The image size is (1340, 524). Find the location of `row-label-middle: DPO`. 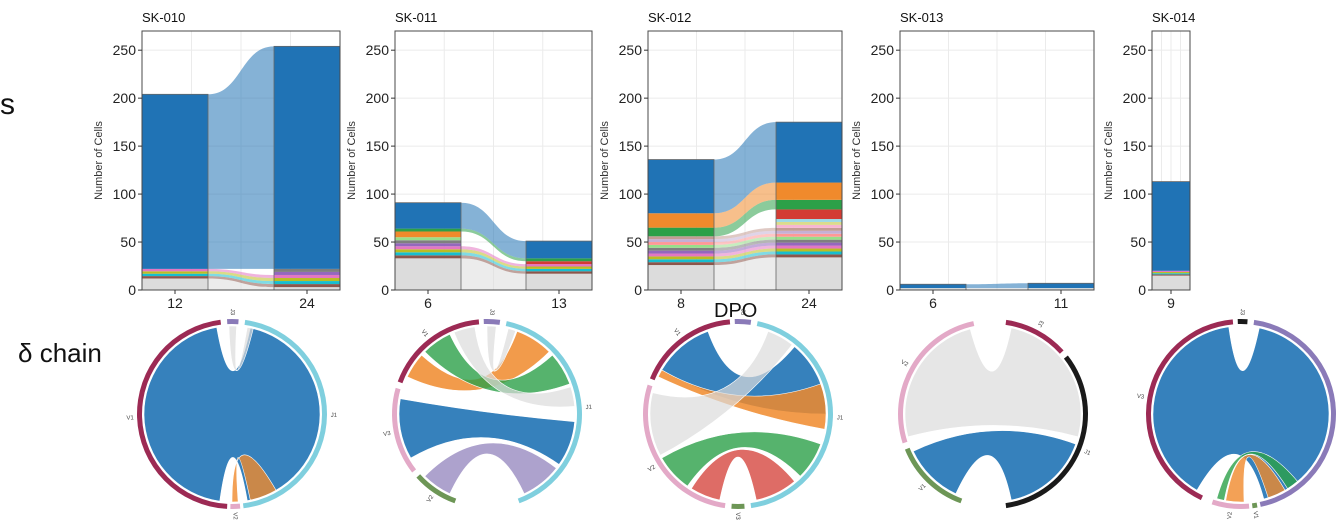

row-label-middle: DPO is located at coordinates (736, 311).